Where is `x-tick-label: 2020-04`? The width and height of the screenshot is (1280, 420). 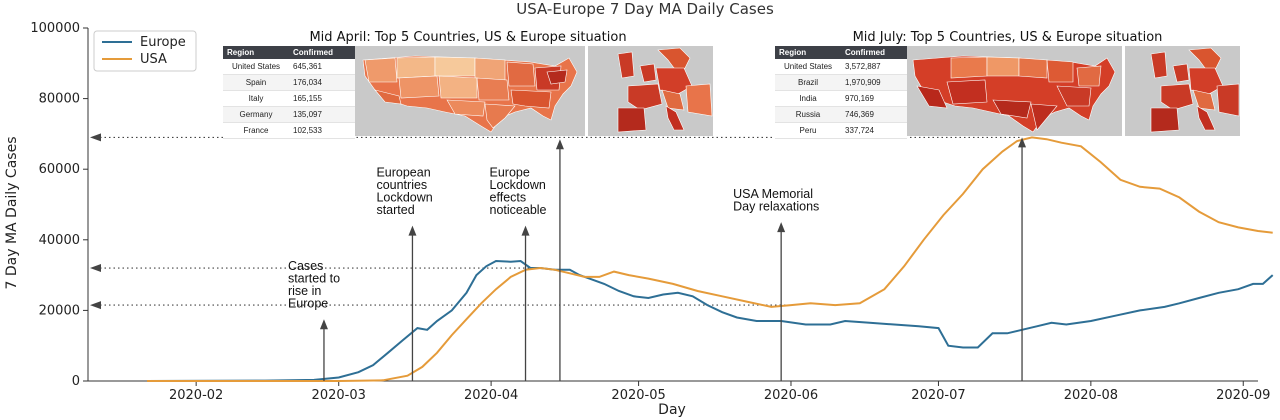
x-tick-label: 2020-04 is located at coordinates (491, 395).